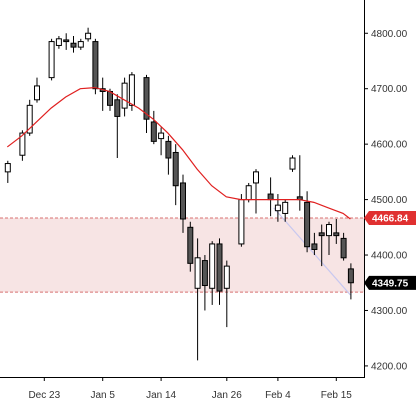 This screenshot has width=419, height=405. I want to click on price-badges: 4466.84 4349.75, so click(390, 250).